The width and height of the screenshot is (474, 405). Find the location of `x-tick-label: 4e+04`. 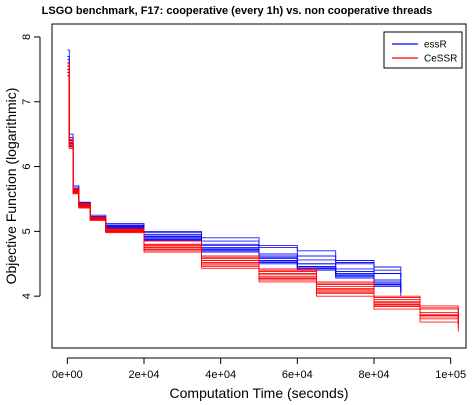

x-tick-label: 4e+04 is located at coordinates (220, 375).